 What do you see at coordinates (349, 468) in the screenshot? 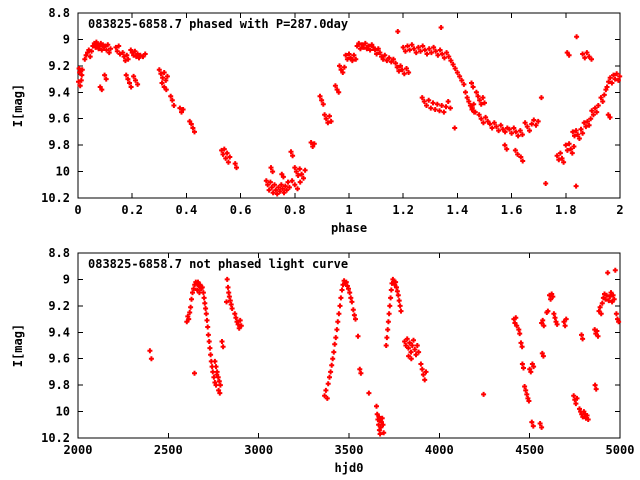
I see `unphased-xlabel: hjd0` at bounding box center [349, 468].